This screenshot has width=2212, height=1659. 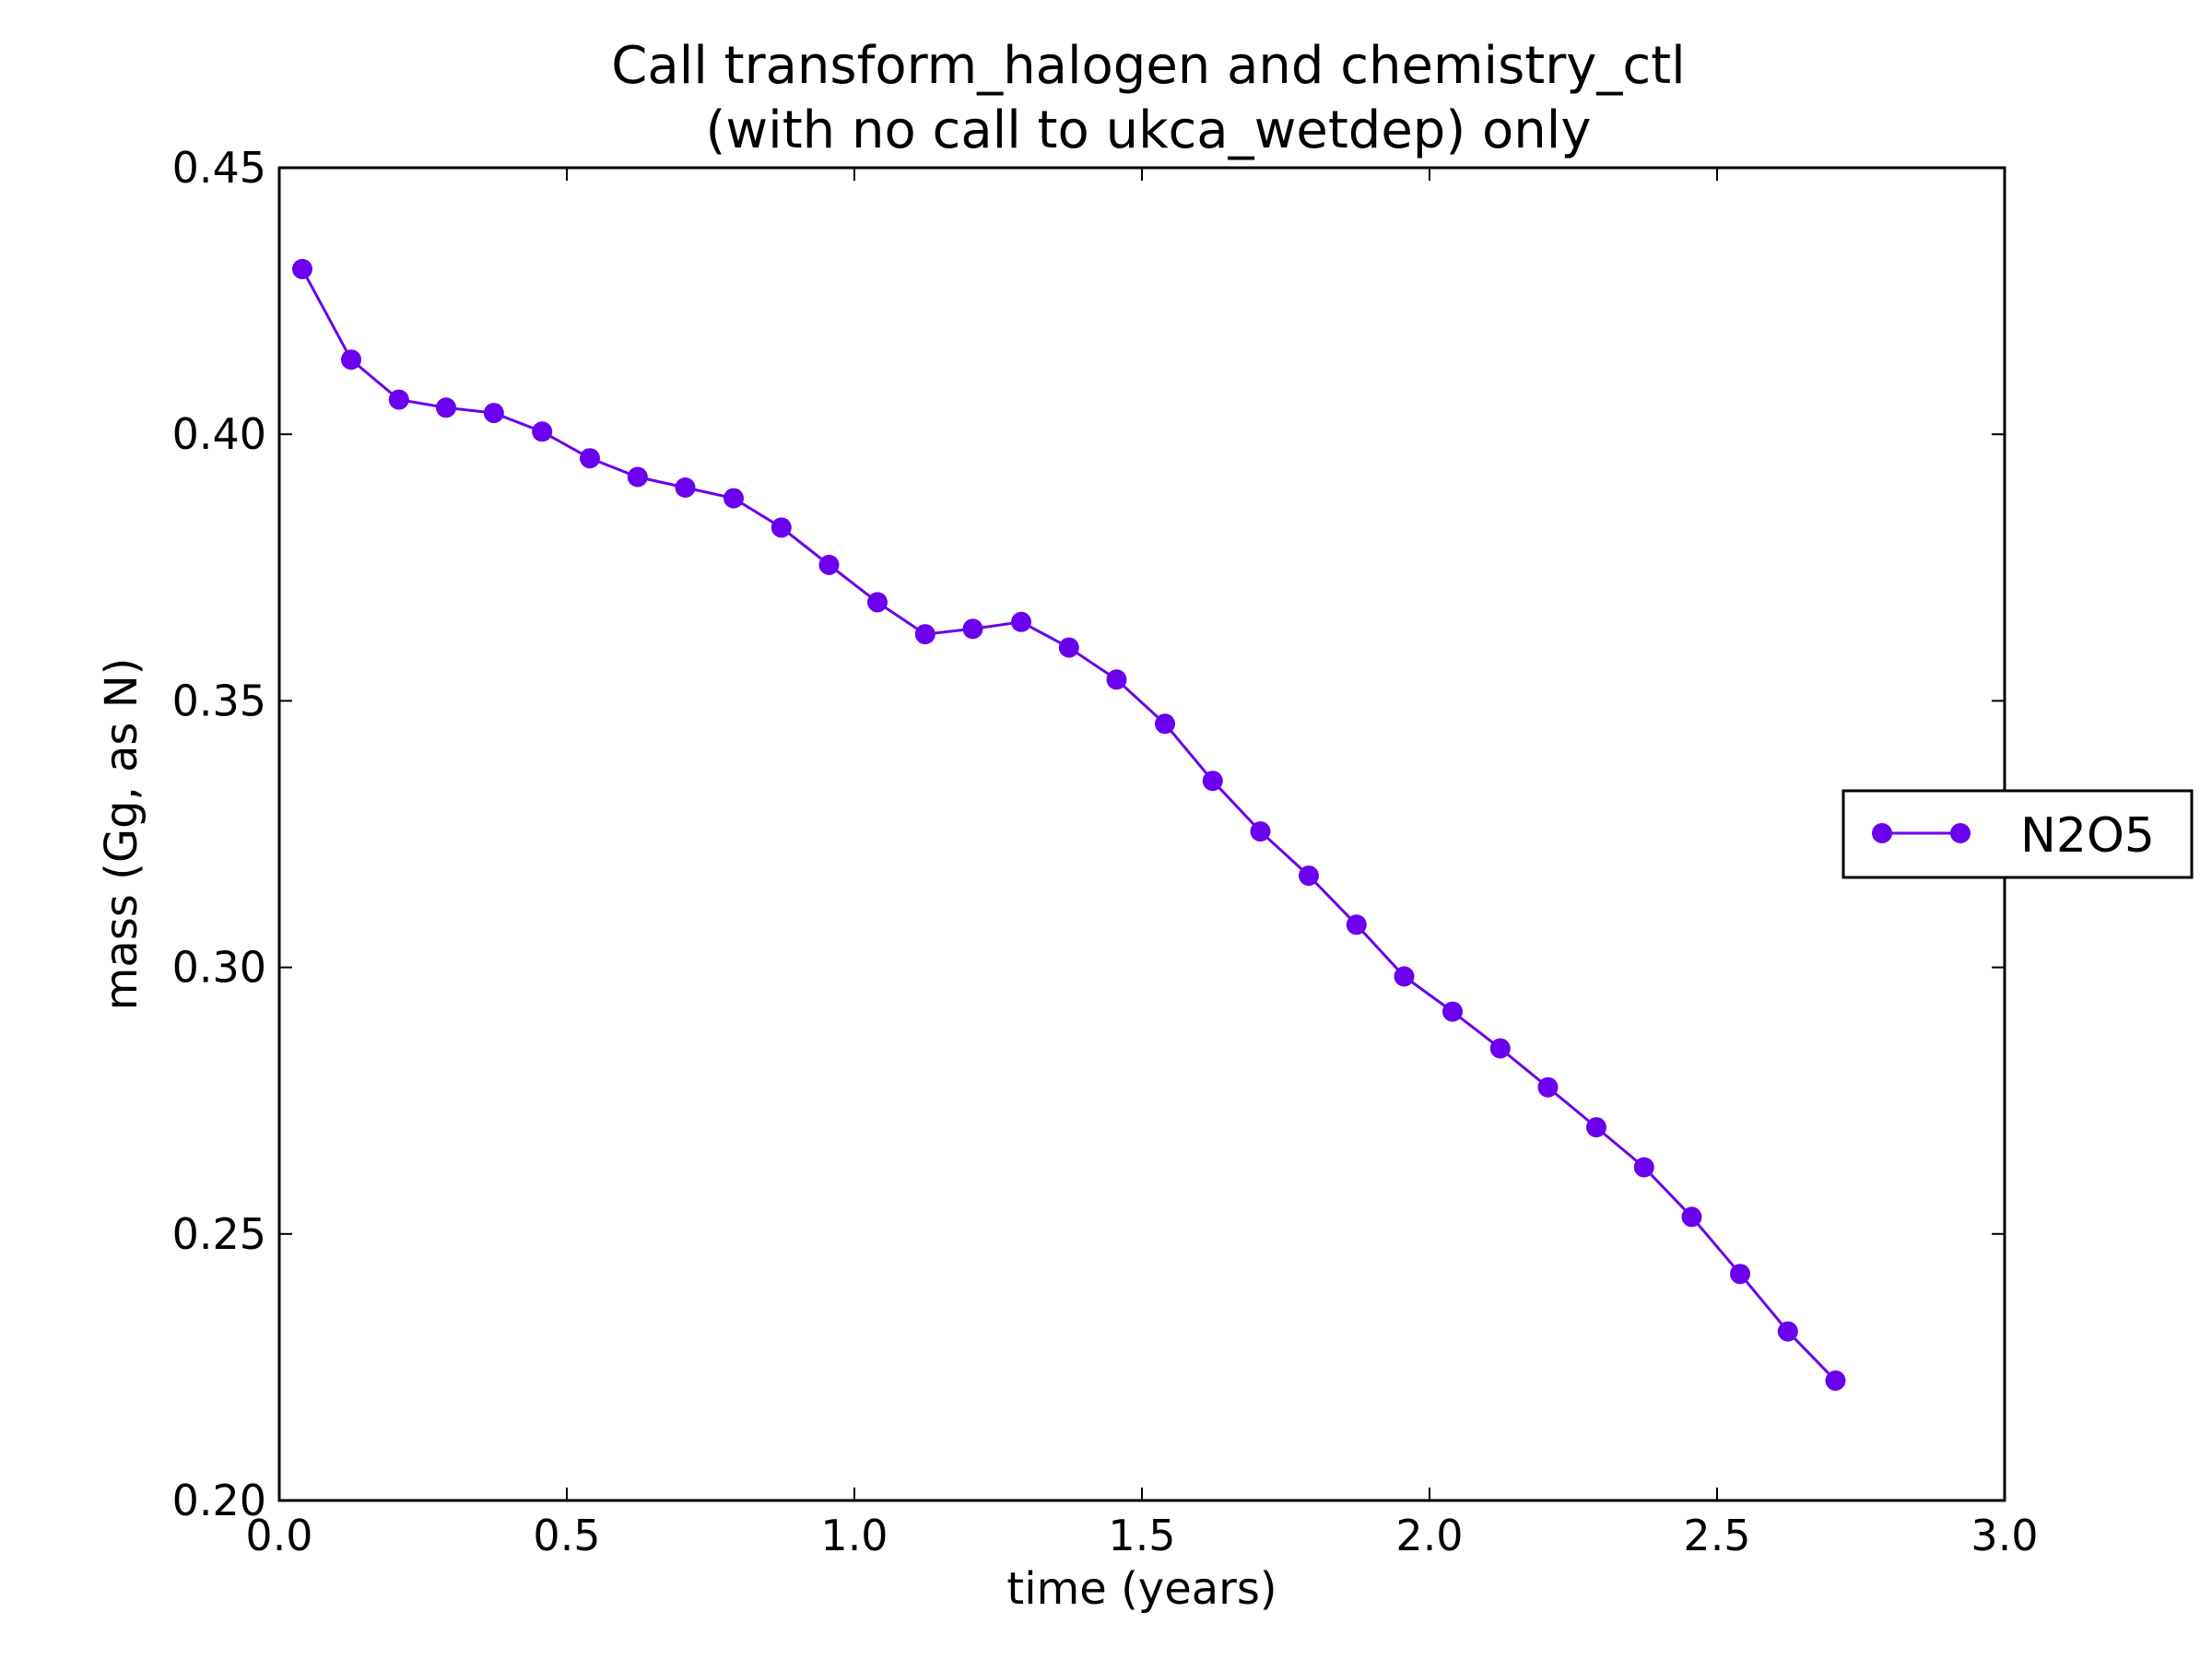 I want to click on x-tick-label: 3.0, so click(x=2004, y=1535).